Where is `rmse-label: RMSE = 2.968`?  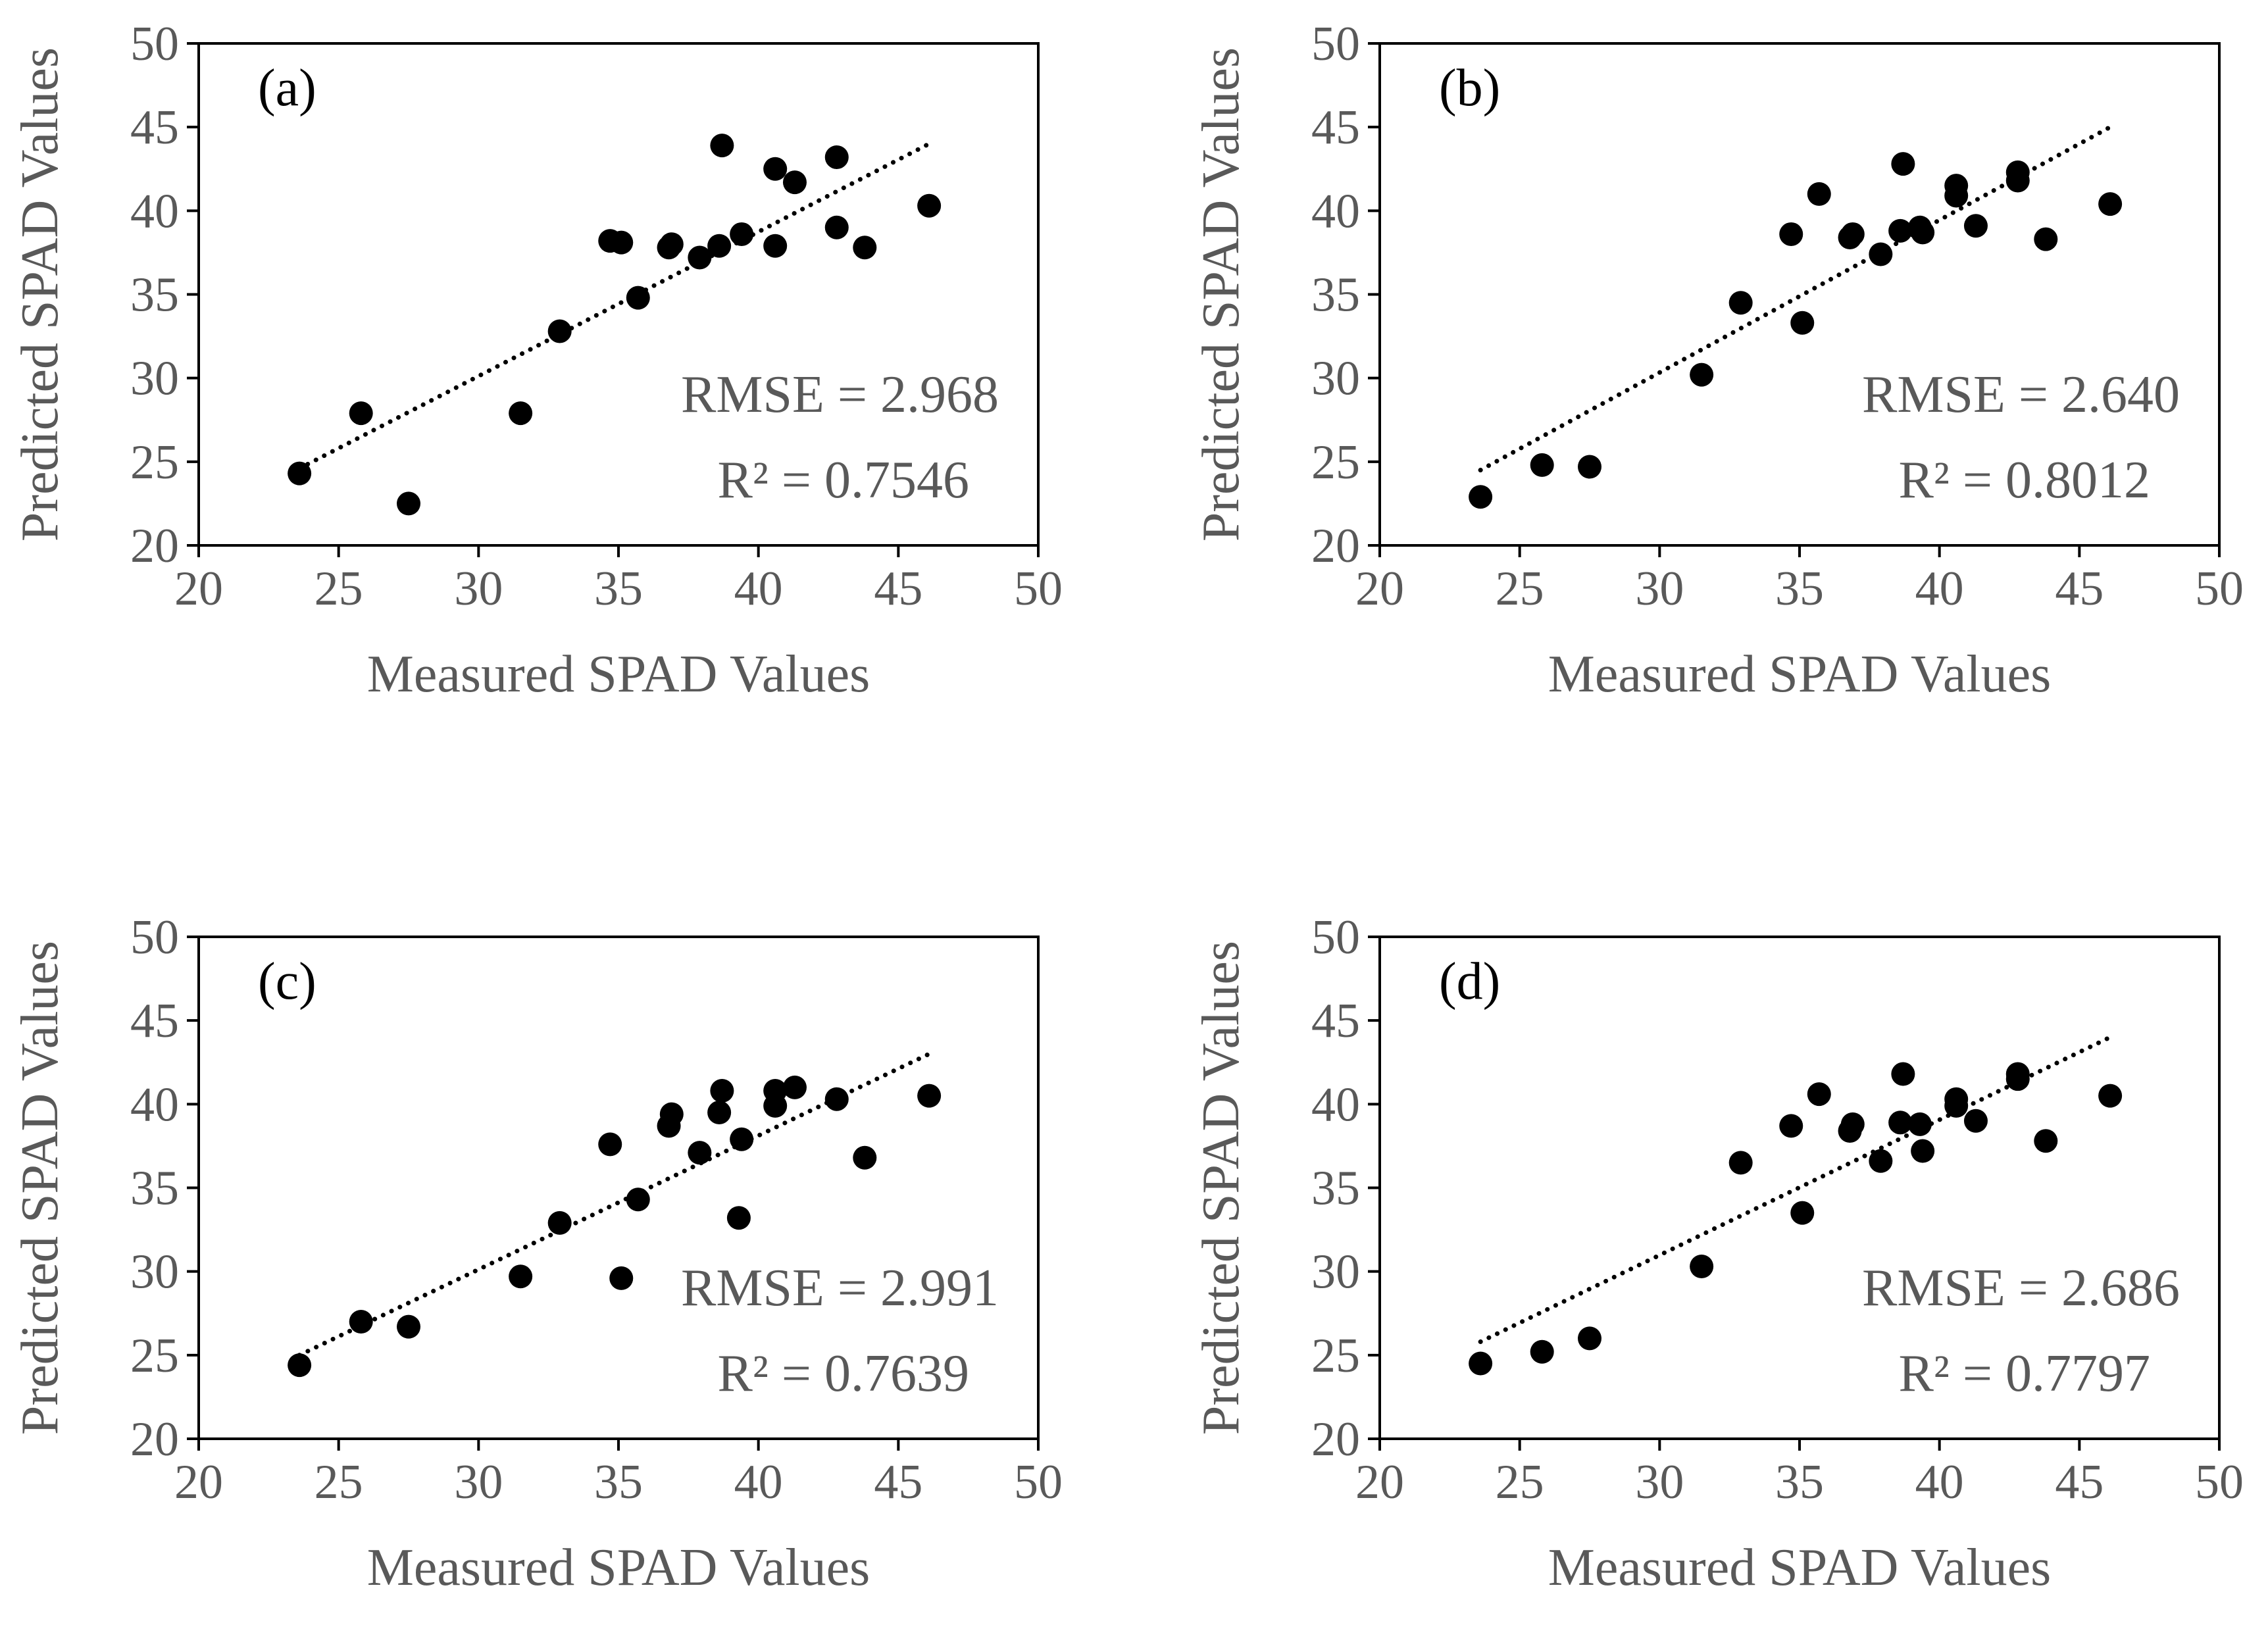 rmse-label: RMSE = 2.968 is located at coordinates (840, 395).